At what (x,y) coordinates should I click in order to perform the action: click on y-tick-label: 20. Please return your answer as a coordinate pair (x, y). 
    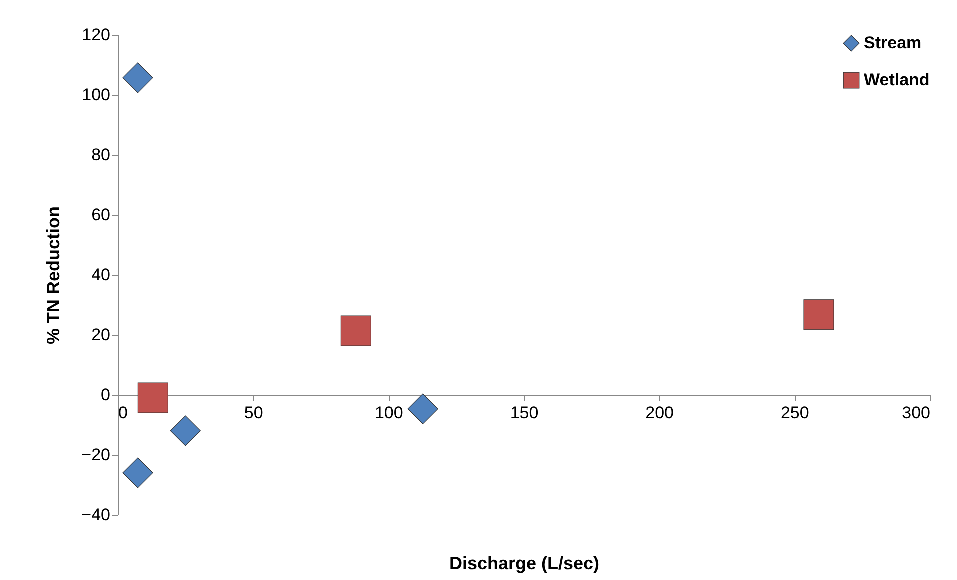
    Looking at the image, I should click on (101, 335).